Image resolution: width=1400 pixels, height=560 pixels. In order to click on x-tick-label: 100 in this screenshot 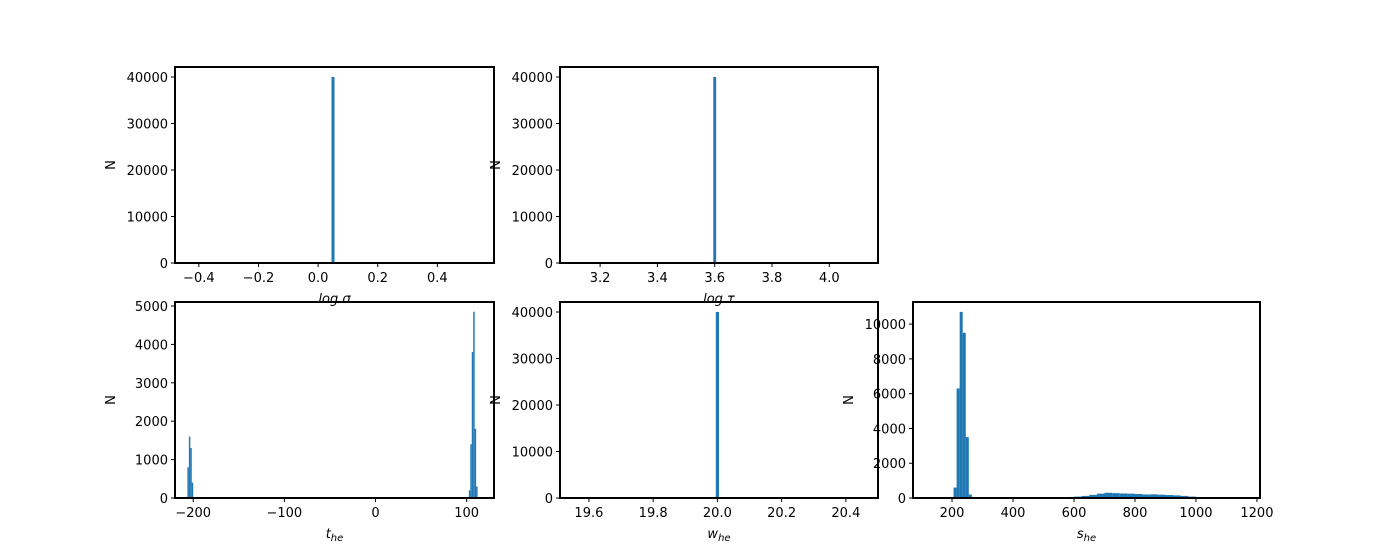, I will do `click(466, 513)`.